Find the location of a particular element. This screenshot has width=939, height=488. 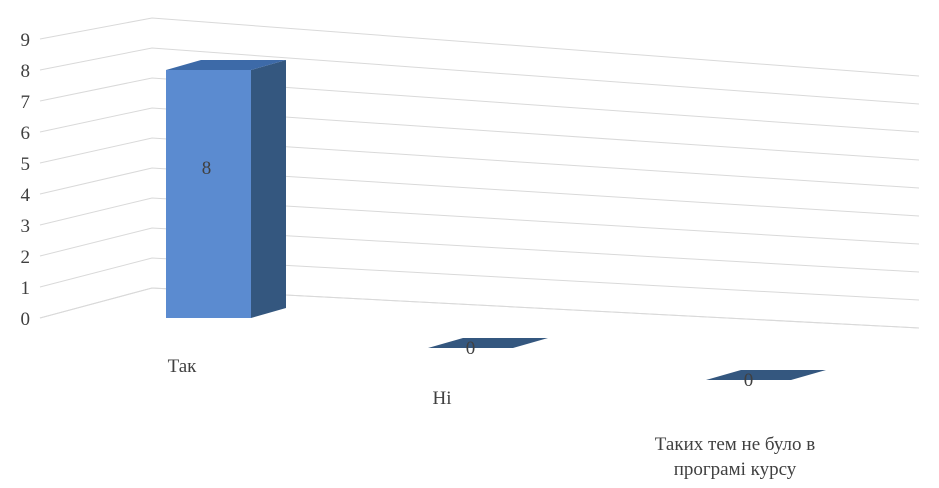

y-tick-label: 0 is located at coordinates (26, 319).